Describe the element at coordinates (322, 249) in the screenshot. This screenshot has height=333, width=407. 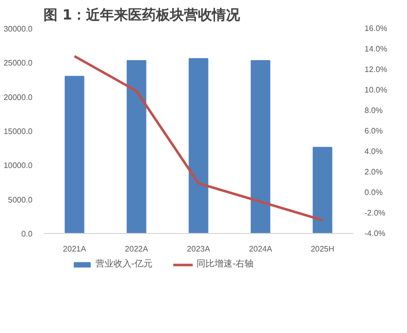
I see `x-tick-label: 2025H` at that location.